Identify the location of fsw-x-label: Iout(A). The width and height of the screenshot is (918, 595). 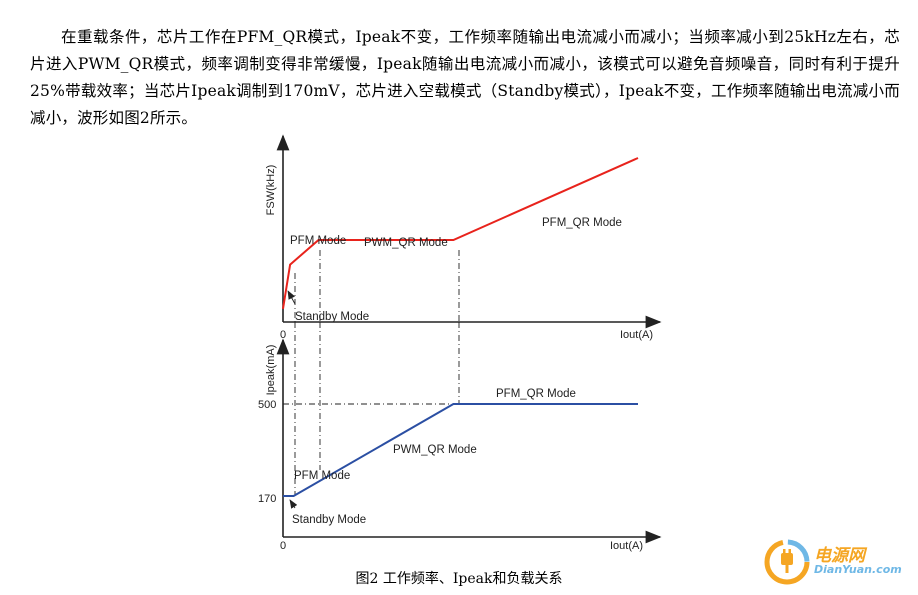
(636, 335).